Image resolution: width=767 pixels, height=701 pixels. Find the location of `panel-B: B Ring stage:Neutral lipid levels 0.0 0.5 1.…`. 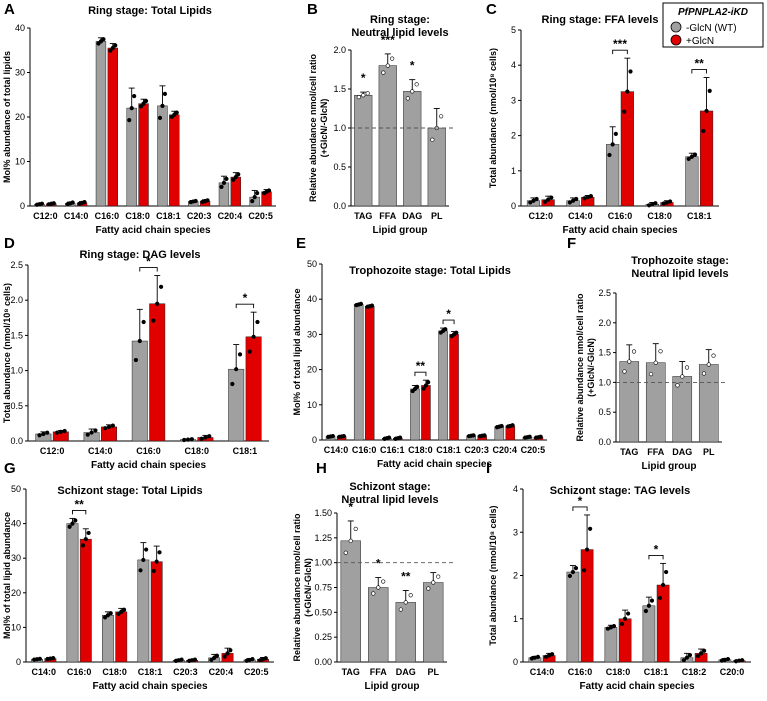

panel-B: B Ring stage:Neutral lipid levels 0.0 0.5 1.… is located at coordinates (381, 118).